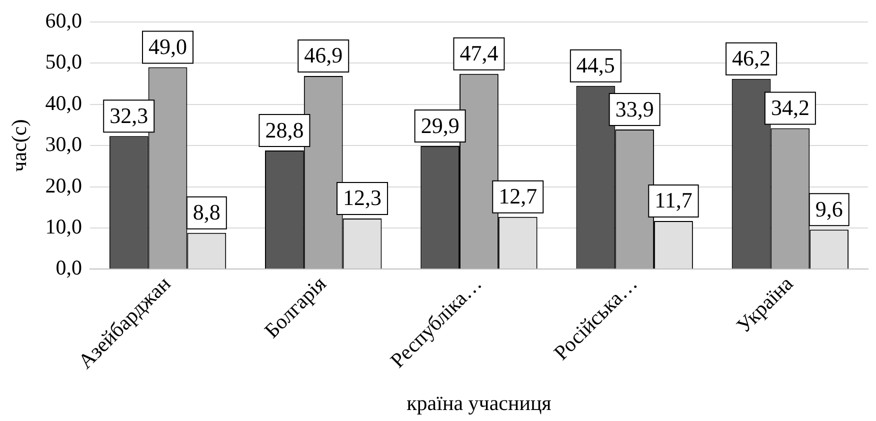 This screenshot has width=876, height=421. Describe the element at coordinates (284, 129) in the screenshot. I see `data-label: 28,8` at that location.